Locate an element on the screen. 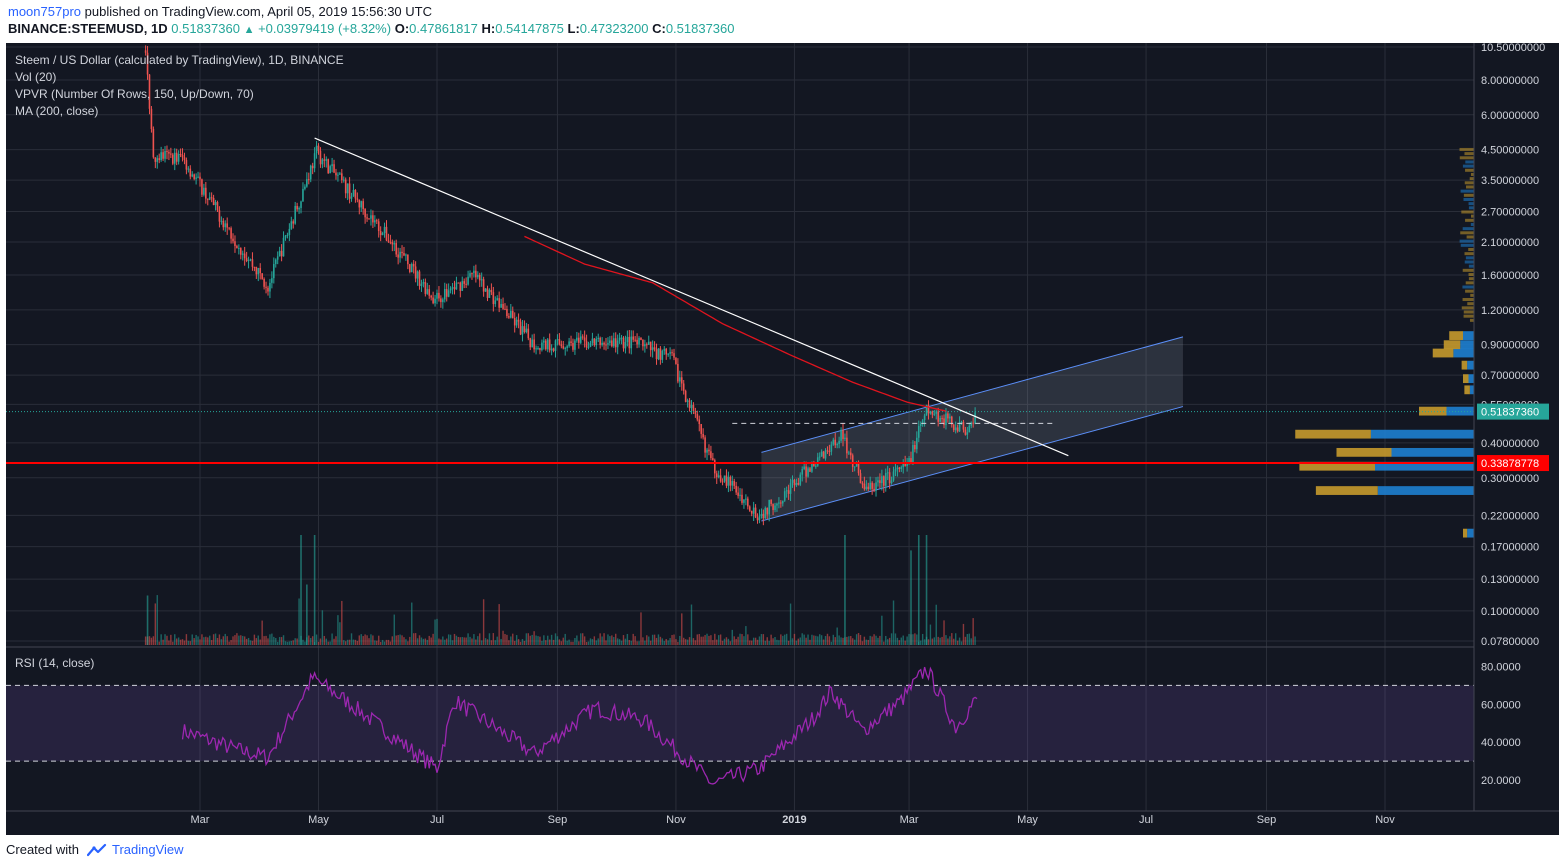  legend-vpvr: VPVR (Number Of Rows, 150, Up/Down, 70) is located at coordinates (134, 94).